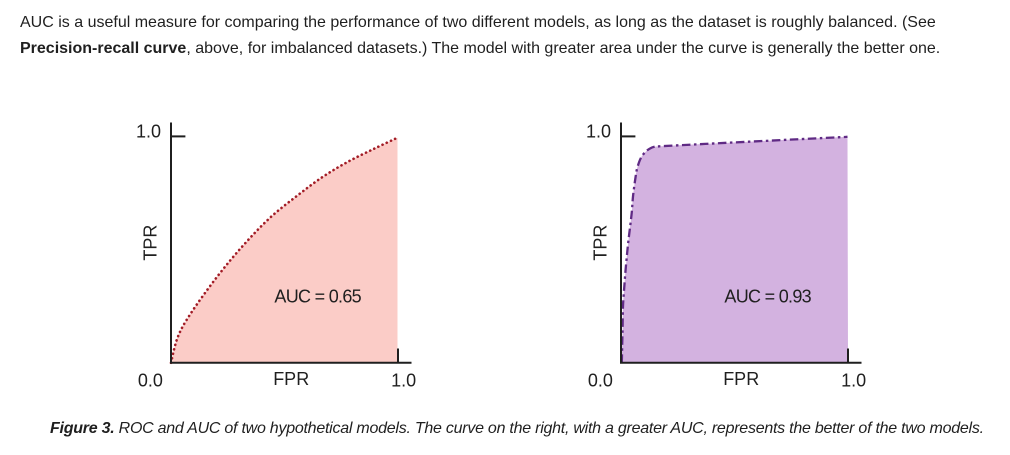  What do you see at coordinates (317, 297) in the screenshot?
I see `svg-text: AUC = 0.65` at bounding box center [317, 297].